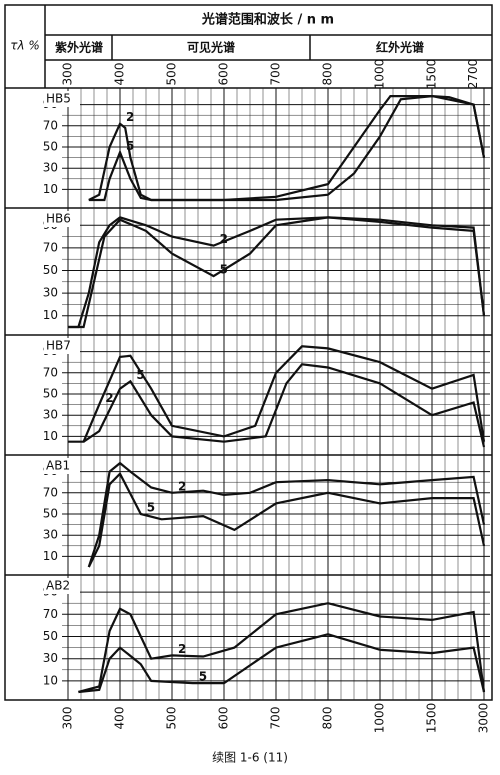 Image resolution: width=500 pixels, height=775 pixels. What do you see at coordinates (400, 47) in the screenshot?
I see `region-label: 红外光谱` at bounding box center [400, 47].